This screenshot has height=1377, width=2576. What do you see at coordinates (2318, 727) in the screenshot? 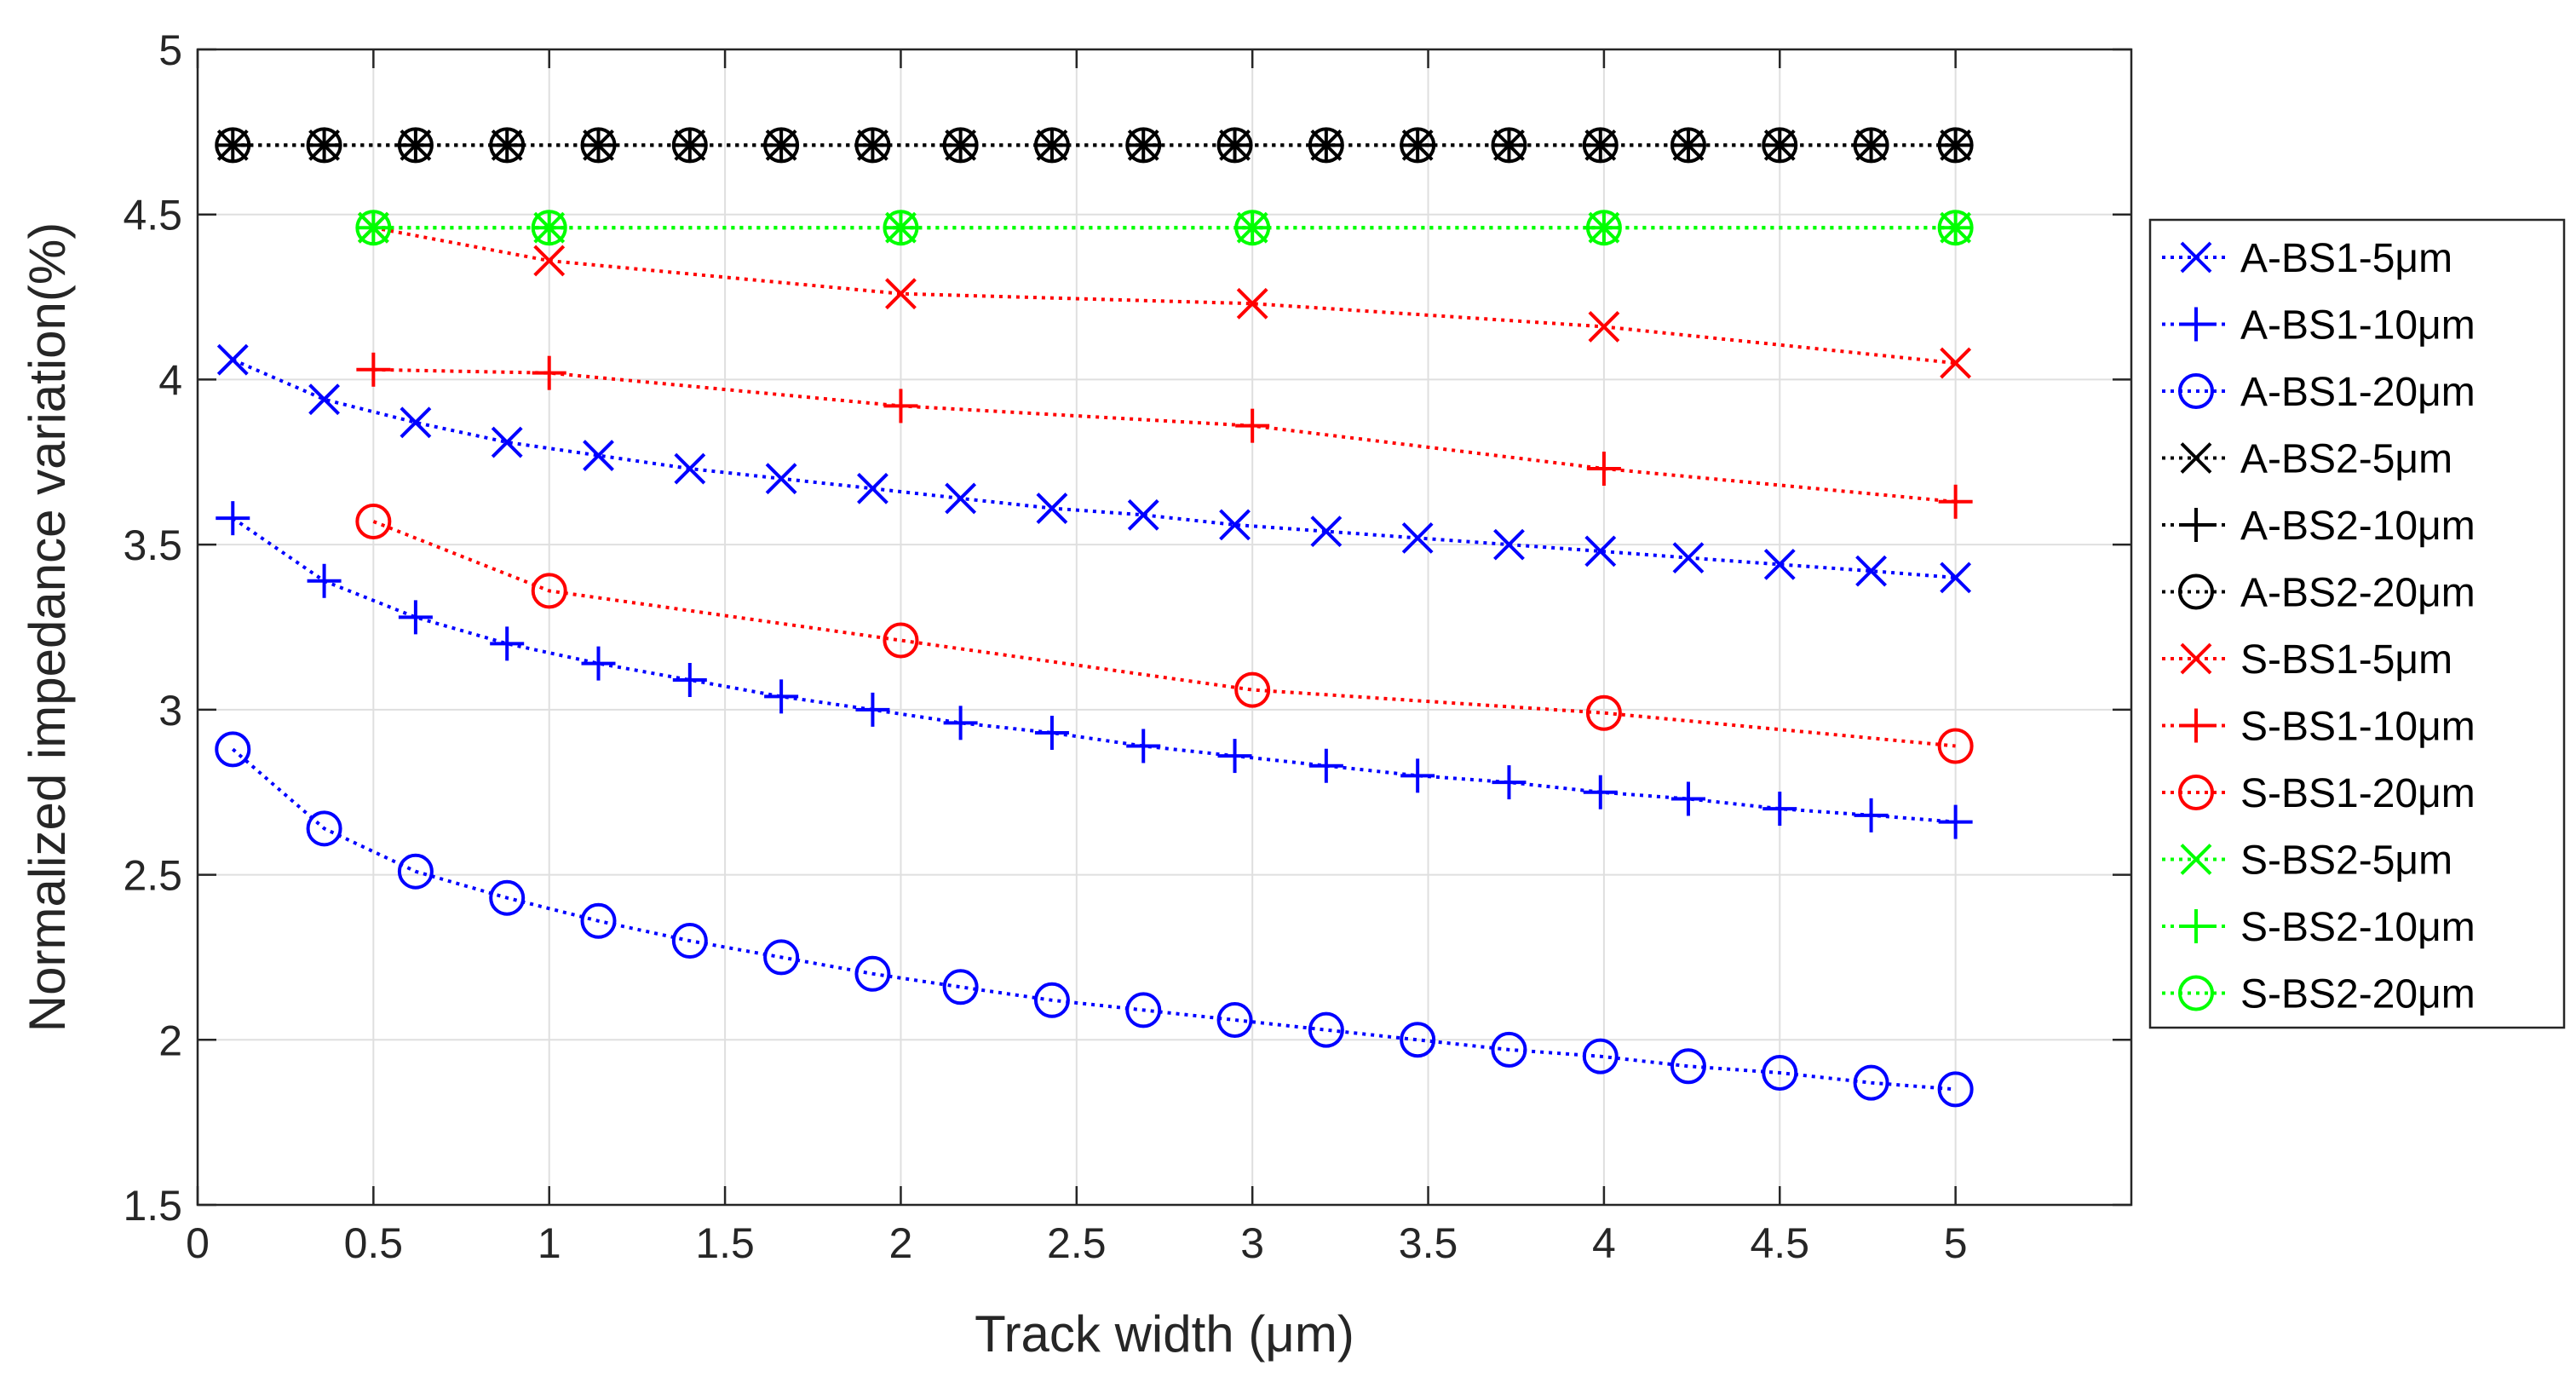
I see `legend-item-s-bs1-10um: S-BS1-10μm` at bounding box center [2318, 727].